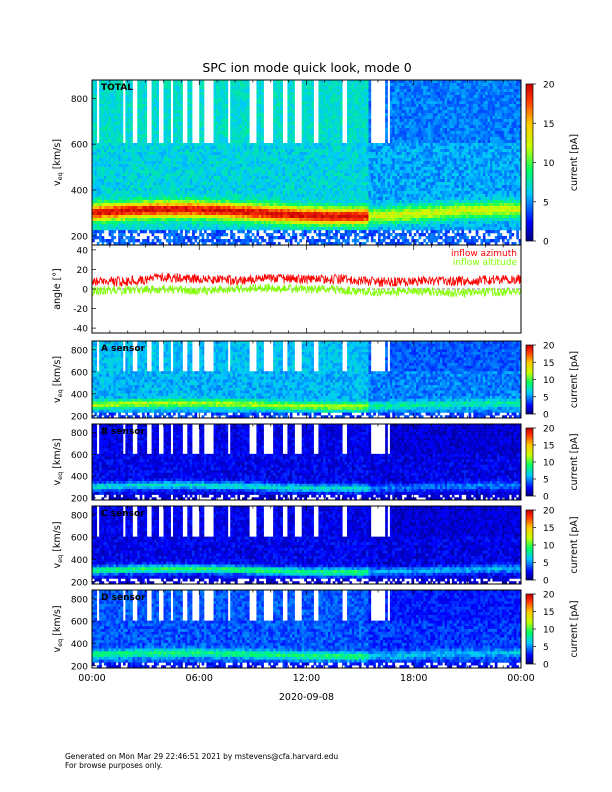 Image resolution: width=612 pixels, height=792 pixels. I want to click on legend-inflow-altitude: inflow altitude, so click(485, 263).